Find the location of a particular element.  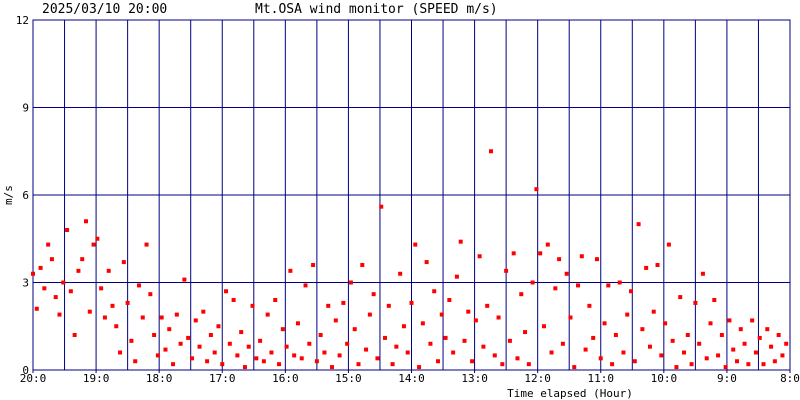

x-tick-label: 18:0 is located at coordinates (159, 378).